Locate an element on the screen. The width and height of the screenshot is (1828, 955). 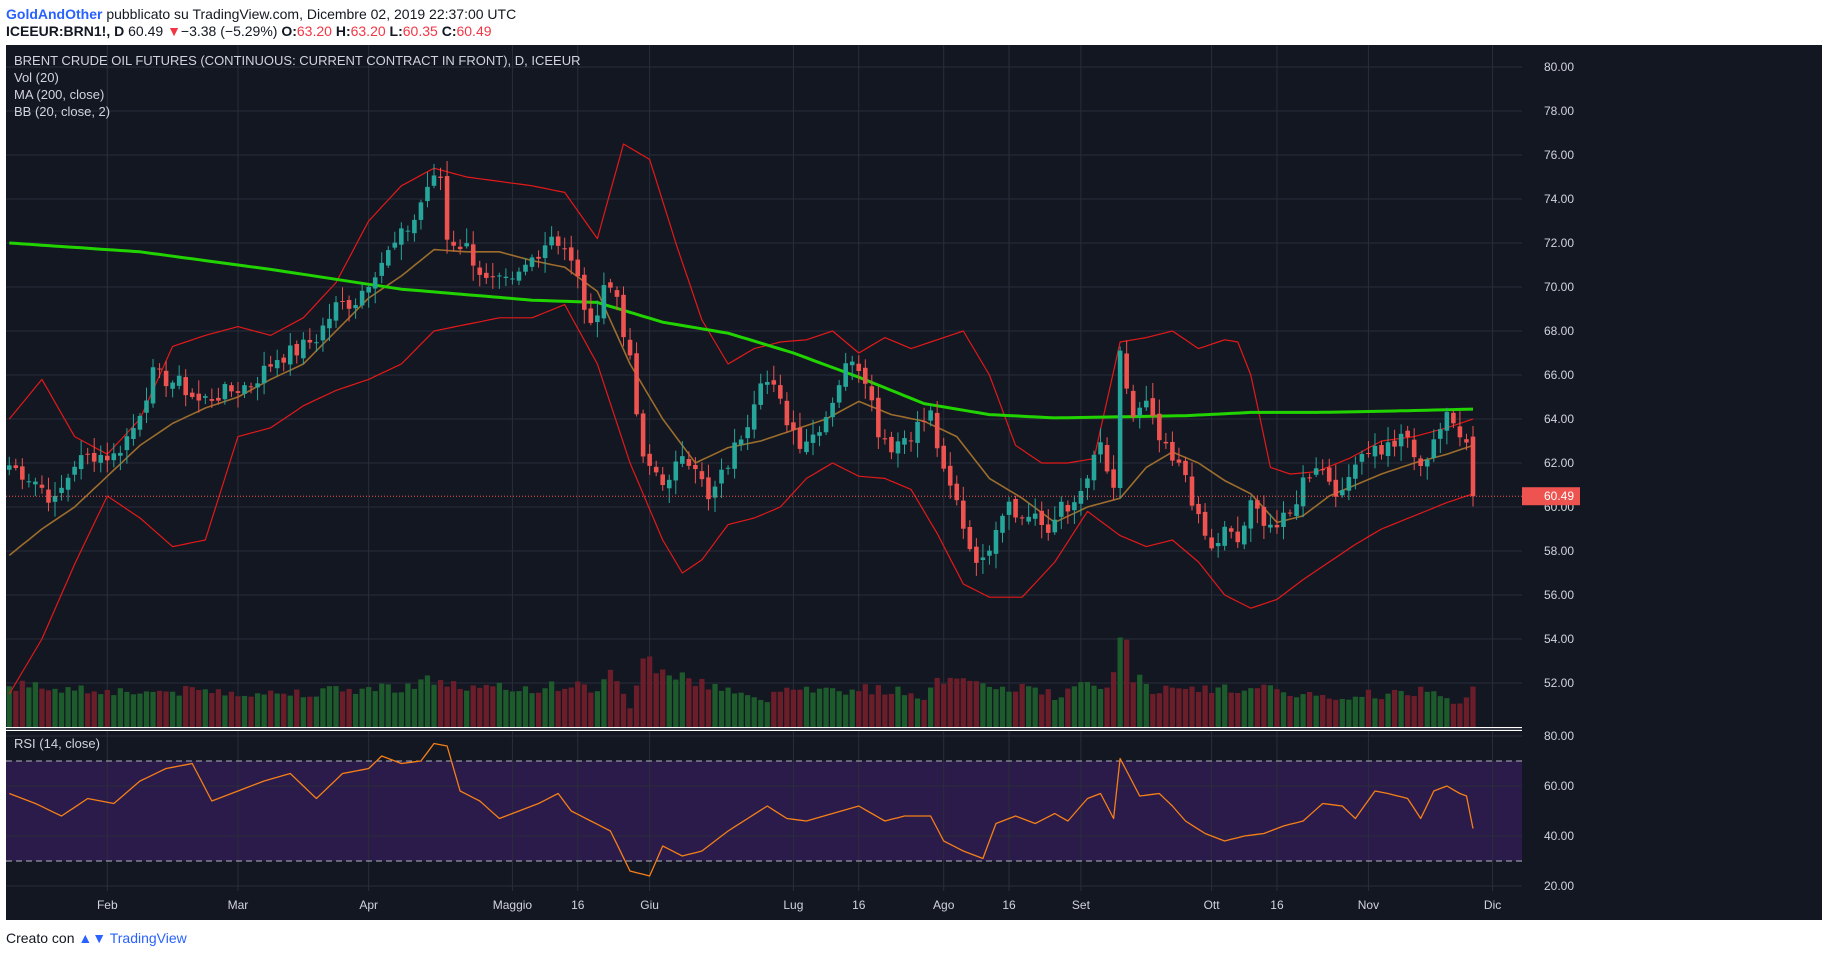
rsi-line is located at coordinates (741, 809).